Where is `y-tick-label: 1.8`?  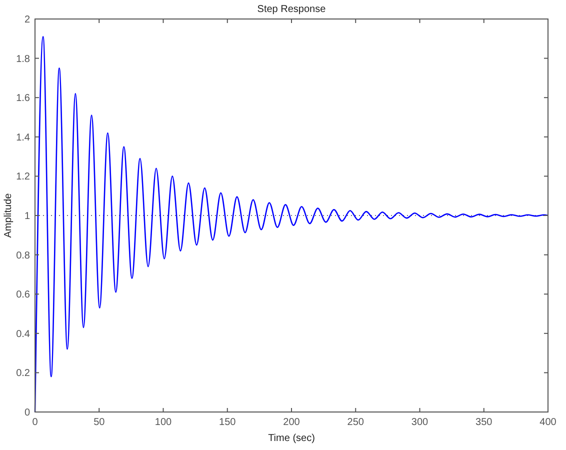
y-tick-label: 1.8 is located at coordinates (23, 59).